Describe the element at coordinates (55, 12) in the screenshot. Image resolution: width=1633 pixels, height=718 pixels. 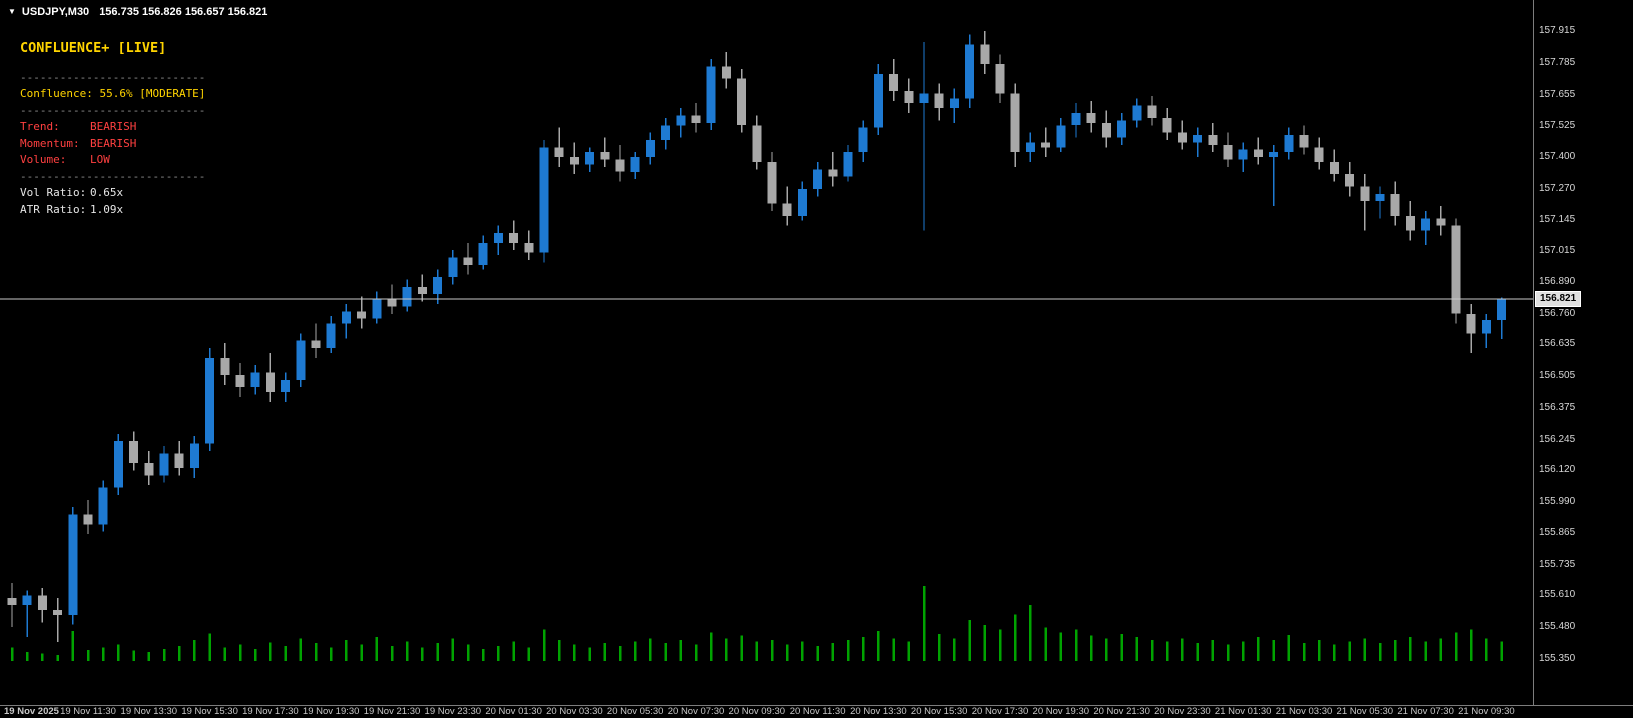
I see `symbol-timeframe-label: USDJPY,M30` at that location.